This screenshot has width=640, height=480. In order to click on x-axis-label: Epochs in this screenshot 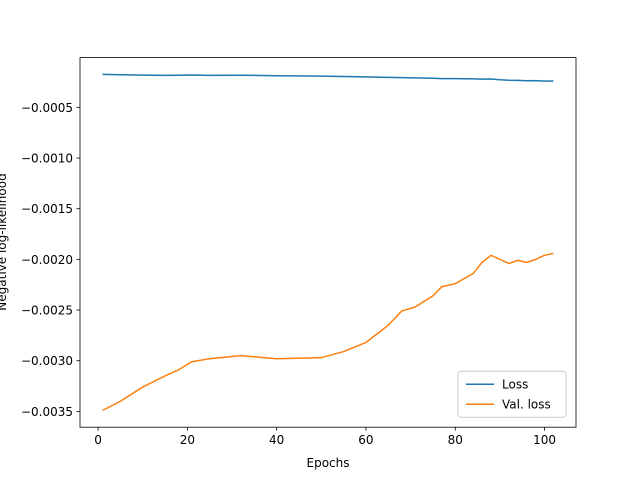, I will do `click(328, 463)`.